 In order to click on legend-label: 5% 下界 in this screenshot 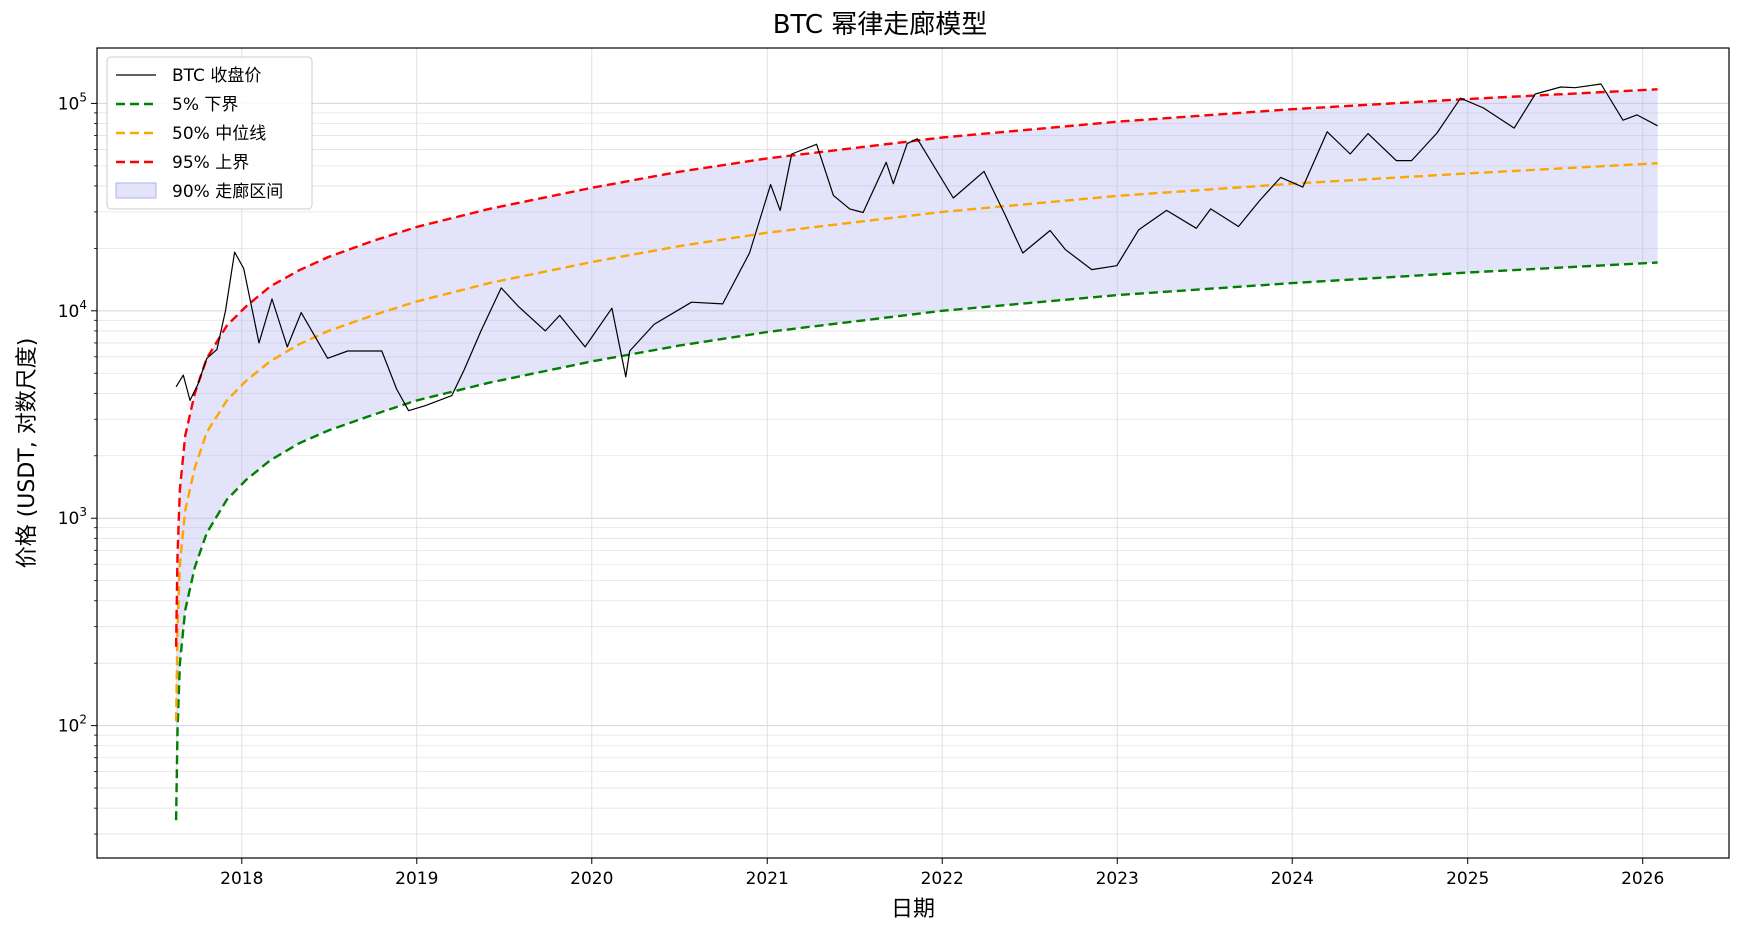, I will do `click(205, 105)`.